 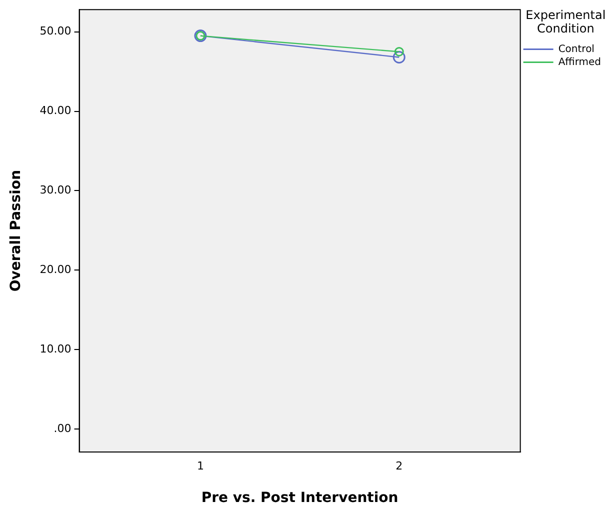 I want to click on y-tick-label: 40.00, so click(x=56, y=111).